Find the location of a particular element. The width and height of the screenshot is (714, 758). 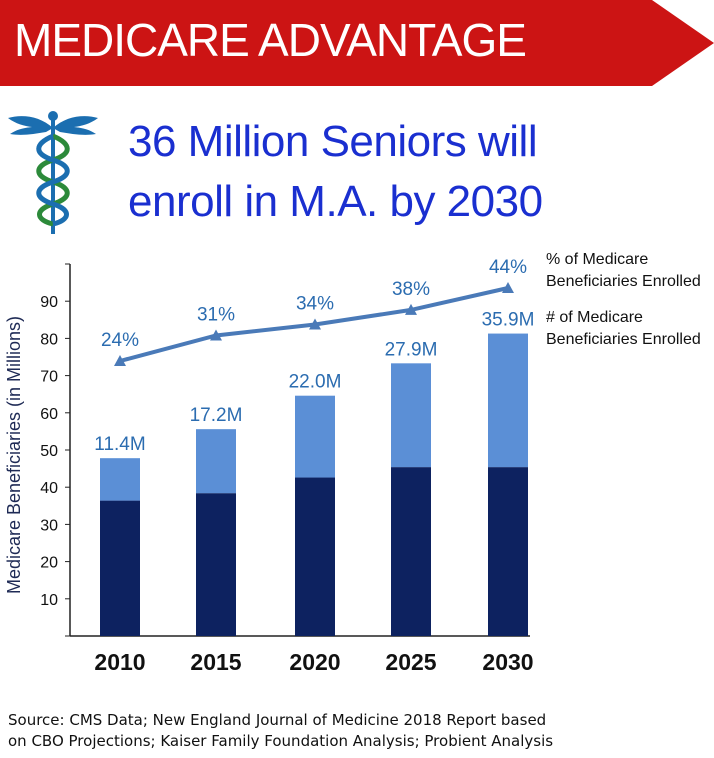

percent-label: 44% is located at coordinates (508, 267).